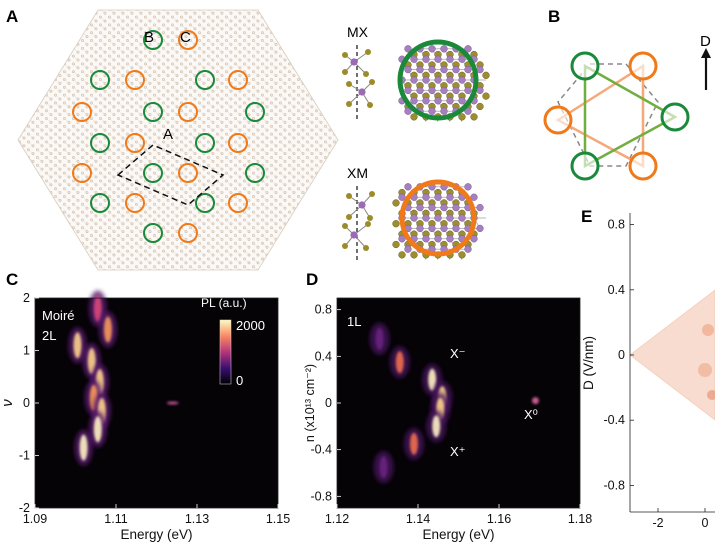  Describe the element at coordinates (586, 216) in the screenshot. I see `panel-e-label: E` at that location.